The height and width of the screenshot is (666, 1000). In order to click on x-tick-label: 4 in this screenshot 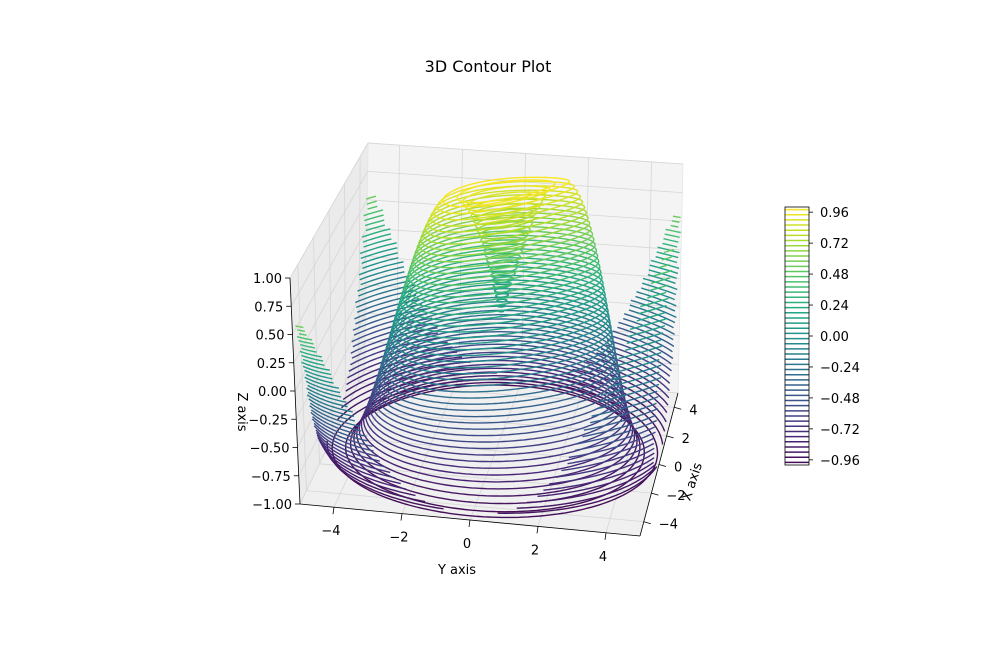, I will do `click(693, 410)`.